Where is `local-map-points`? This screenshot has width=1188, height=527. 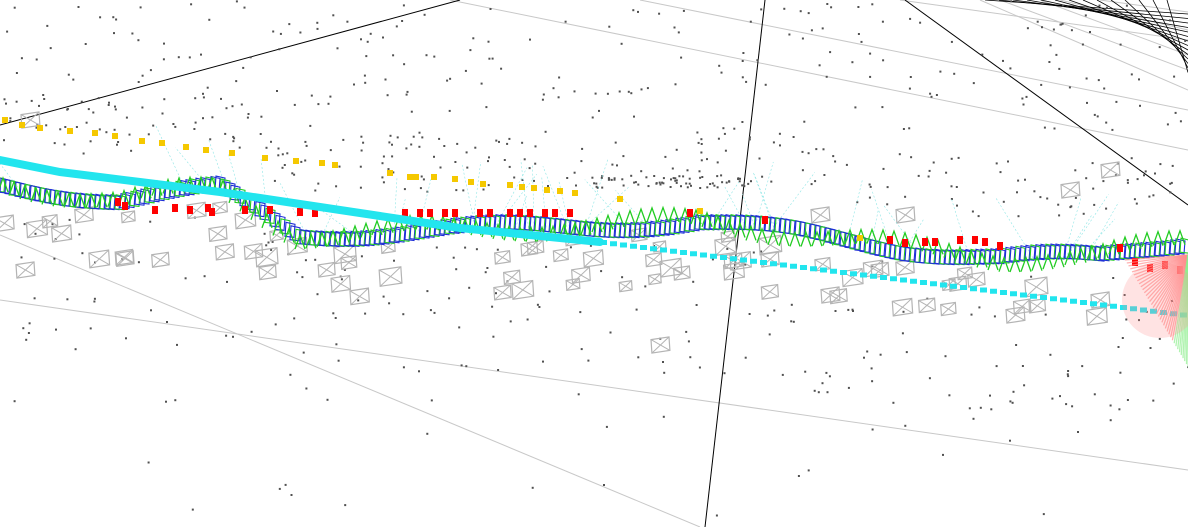
local-map-points is located at coordinates (649, 236).